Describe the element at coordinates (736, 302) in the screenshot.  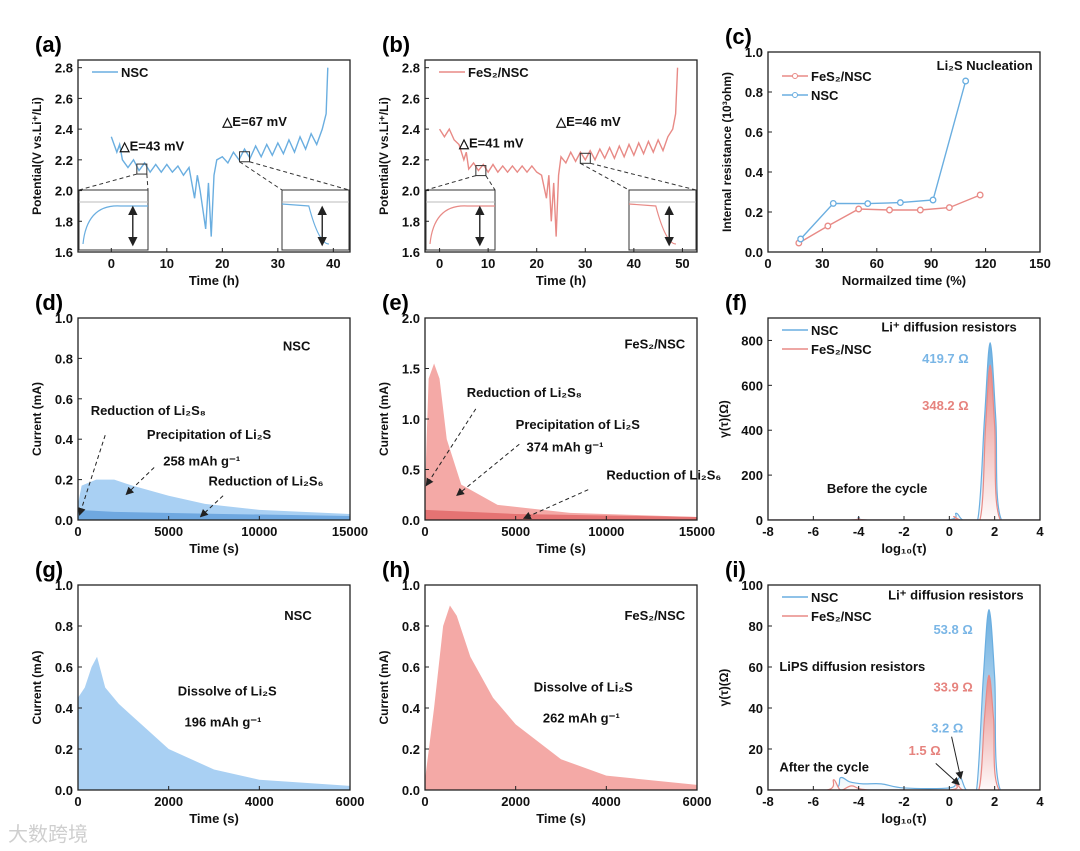
I see `panel-label: (f)` at that location.